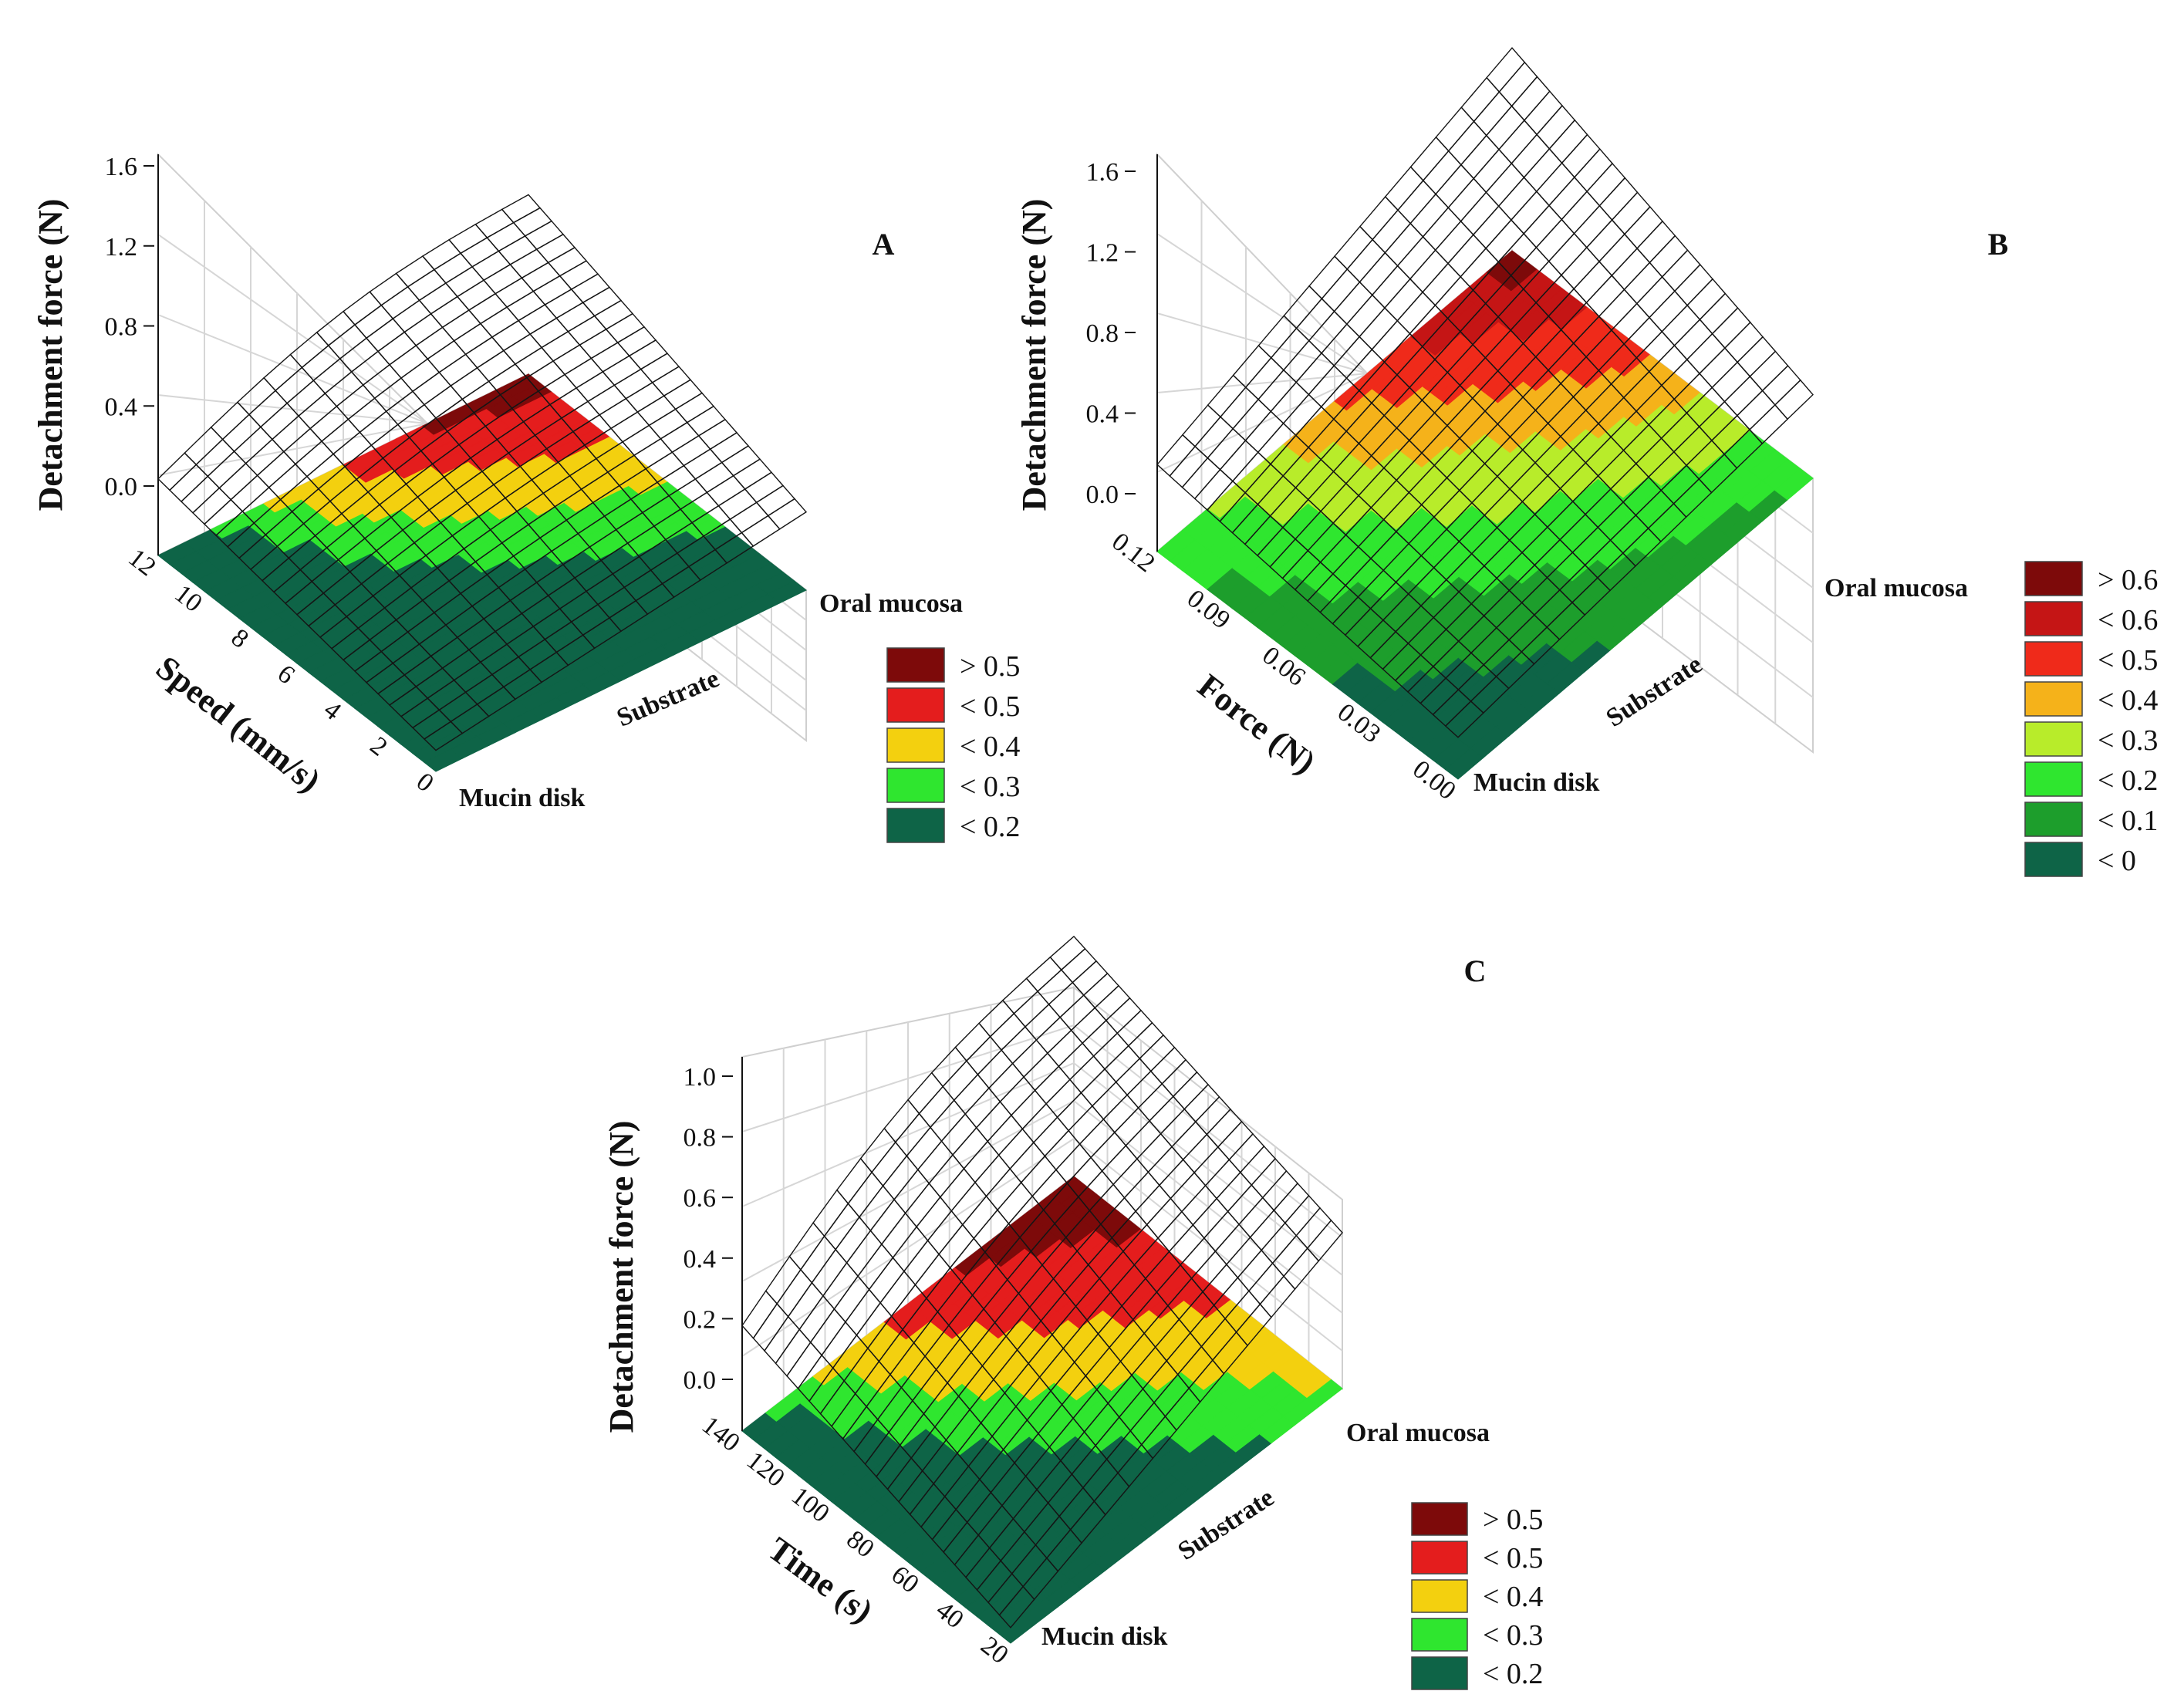 The width and height of the screenshot is (2184, 1691). What do you see at coordinates (990, 827) in the screenshot?
I see `legend-label: < 0.2` at bounding box center [990, 827].